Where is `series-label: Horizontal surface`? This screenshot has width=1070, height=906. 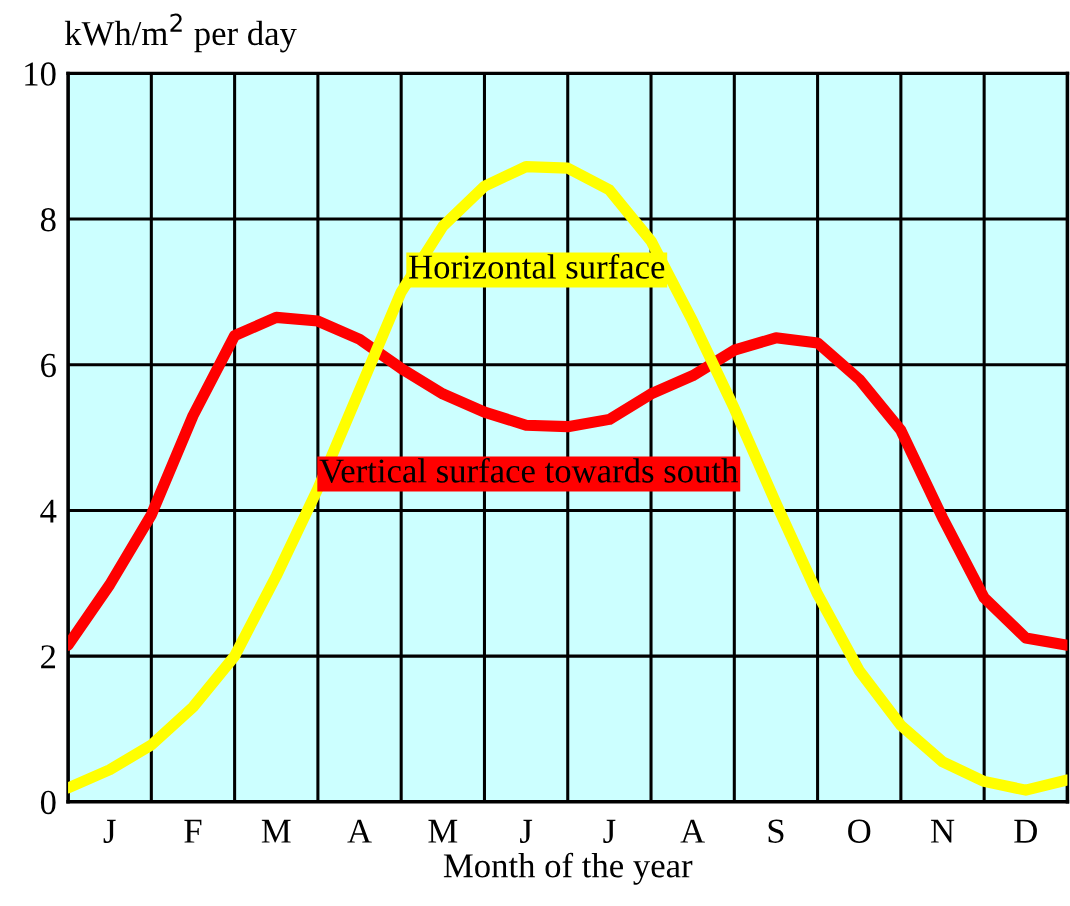 series-label: Horizontal surface is located at coordinates (537, 266).